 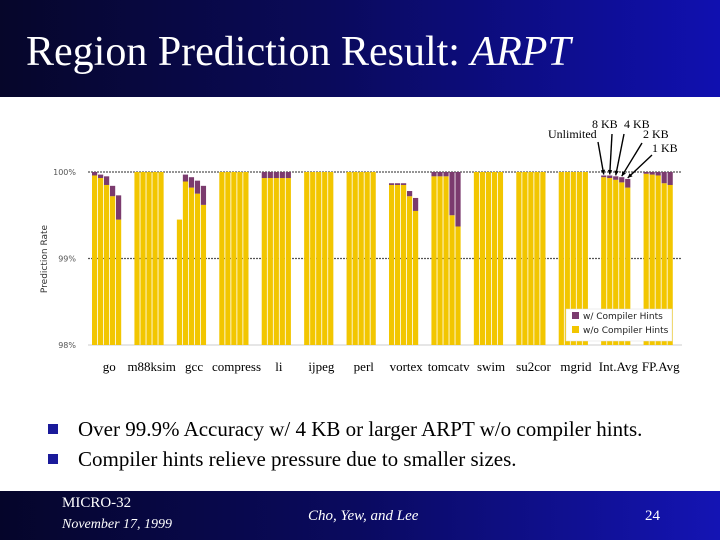 What do you see at coordinates (533, 366) in the screenshot?
I see `category-label: su2cor` at bounding box center [533, 366].